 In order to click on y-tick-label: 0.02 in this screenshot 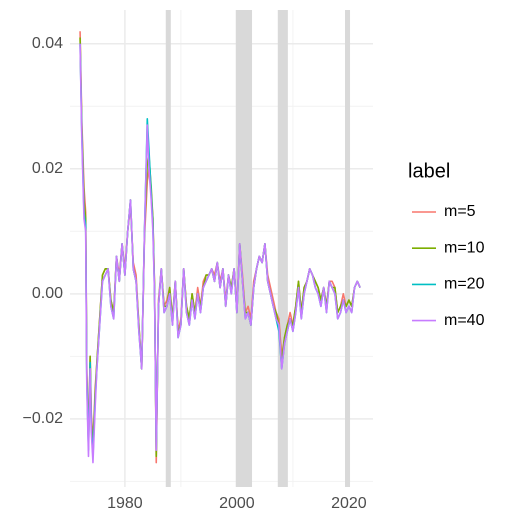, I will do `click(47, 168)`.